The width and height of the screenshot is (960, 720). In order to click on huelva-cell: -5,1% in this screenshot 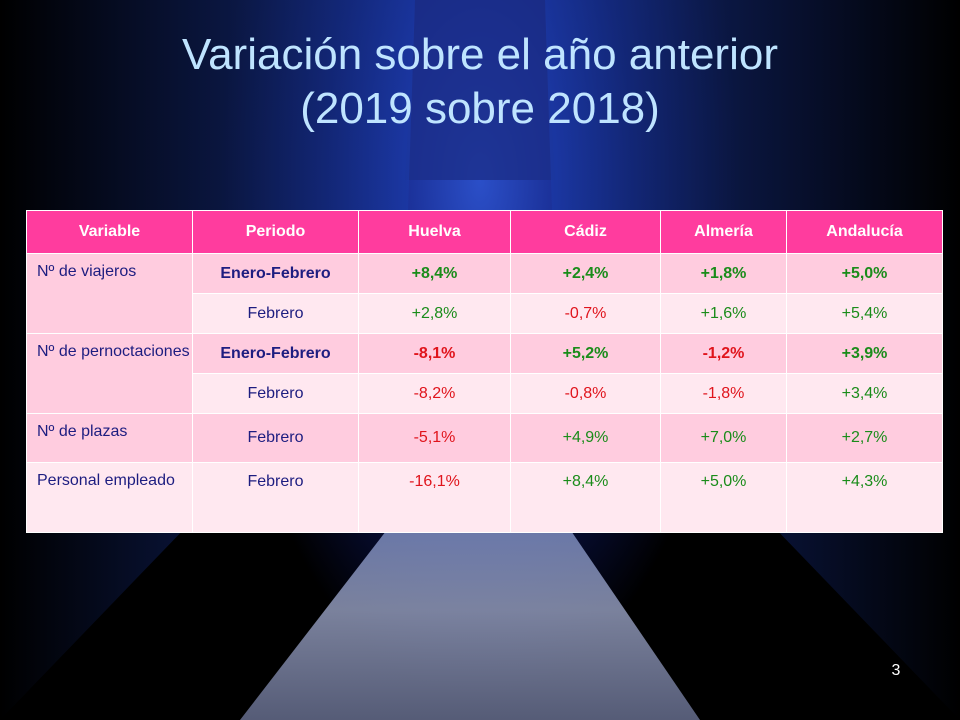, I will do `click(434, 438)`.